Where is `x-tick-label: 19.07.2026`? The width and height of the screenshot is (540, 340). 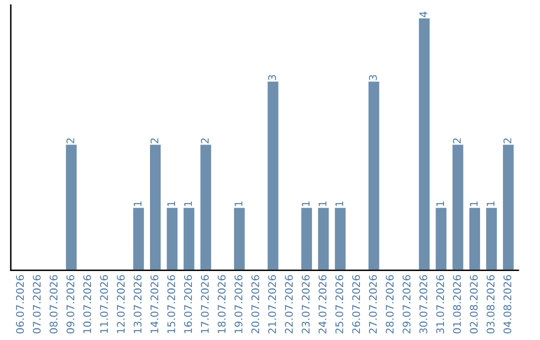
x-tick-label: 19.07.2026 is located at coordinates (238, 304).